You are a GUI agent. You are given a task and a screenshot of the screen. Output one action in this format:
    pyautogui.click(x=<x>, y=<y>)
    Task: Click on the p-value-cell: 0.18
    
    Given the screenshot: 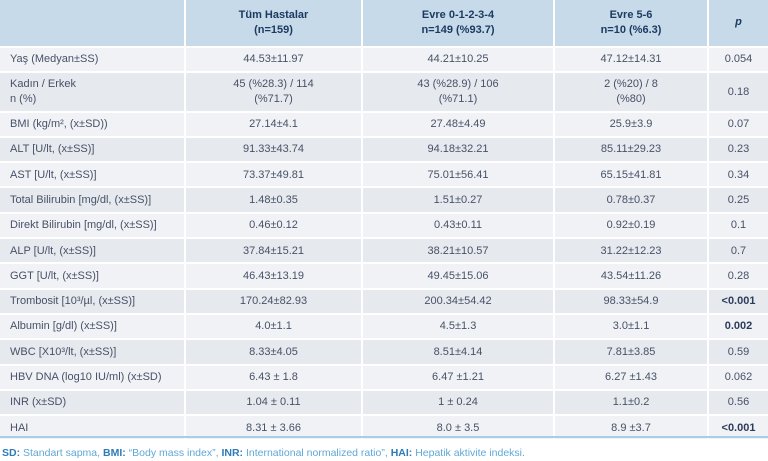 What is the action you would take?
    pyautogui.click(x=737, y=91)
    